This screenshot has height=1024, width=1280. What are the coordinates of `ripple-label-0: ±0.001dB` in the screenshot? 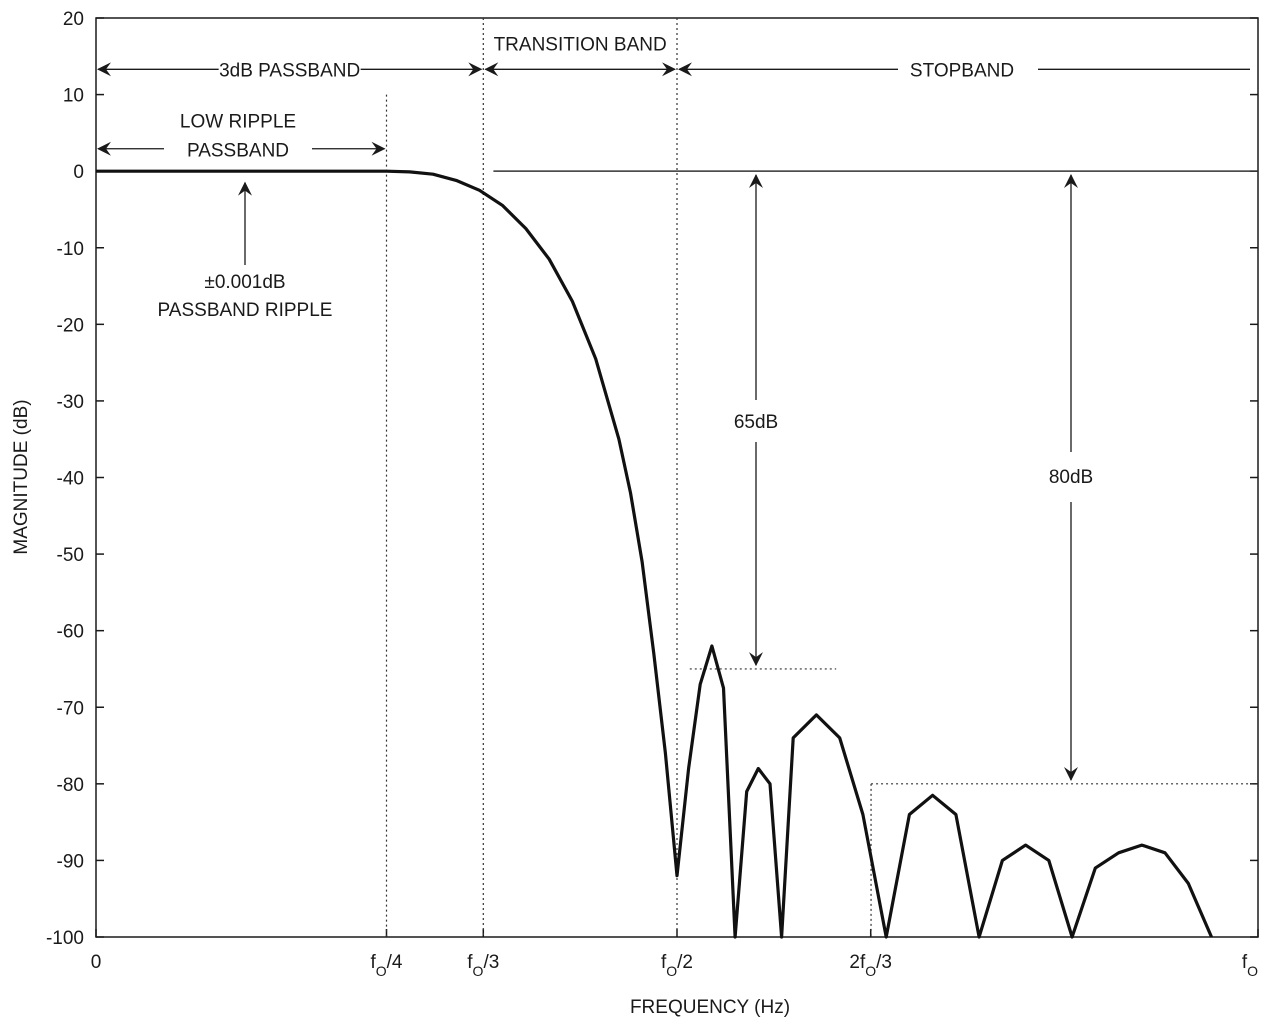 It's located at (244, 282).